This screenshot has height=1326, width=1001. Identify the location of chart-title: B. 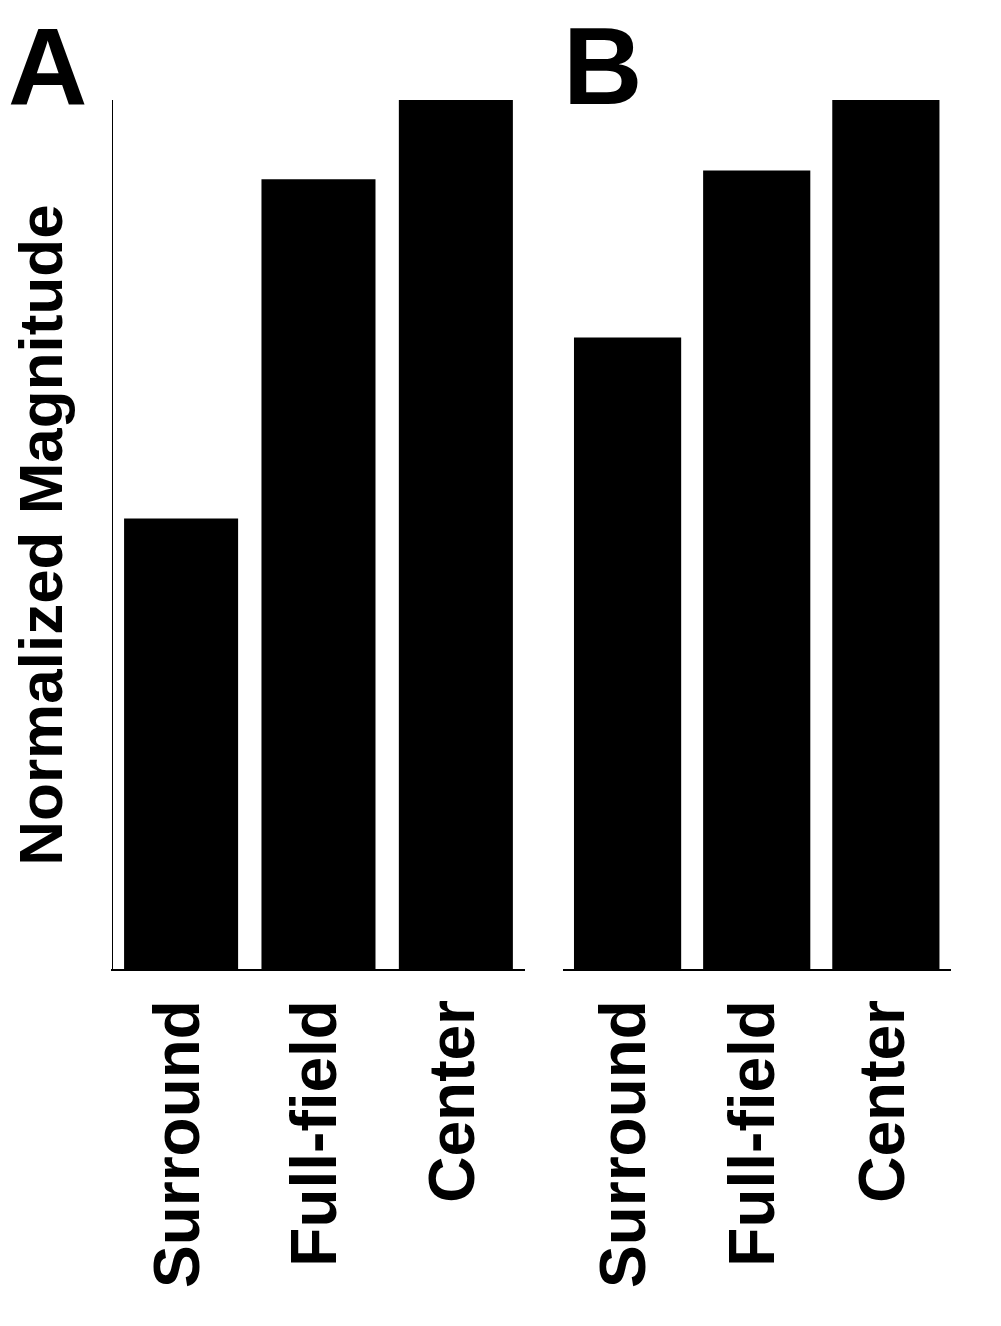
(603, 66).